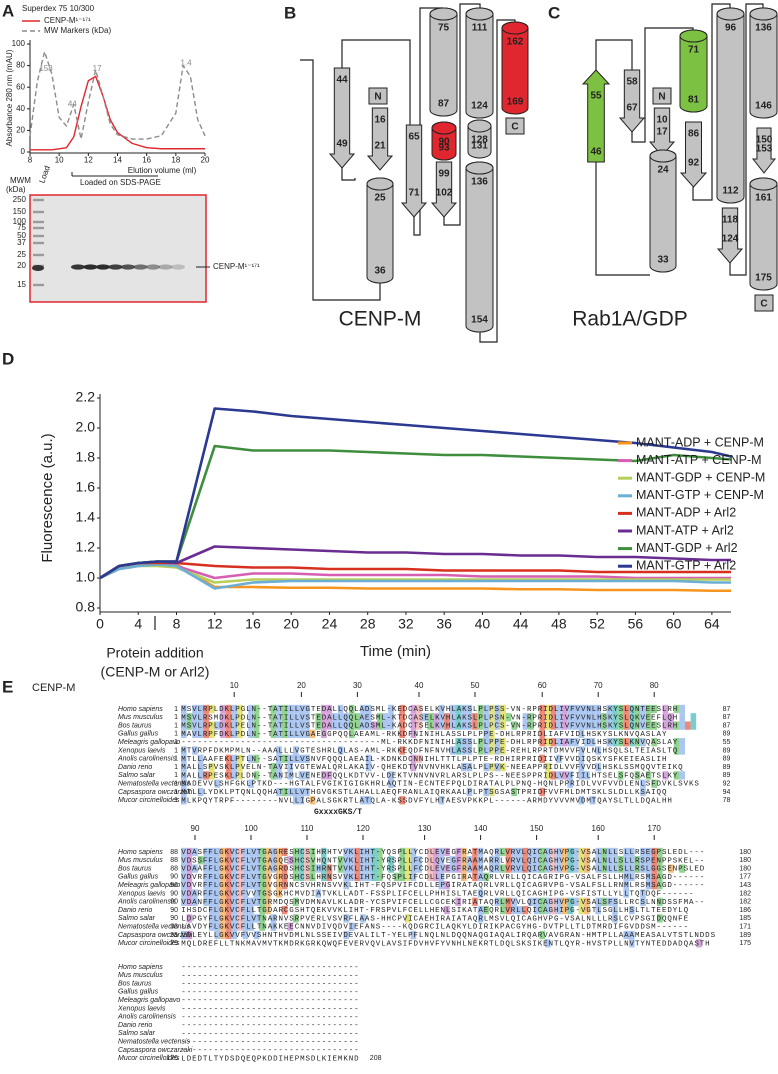 Image resolution: width=778 pixels, height=1074 pixels. I want to click on gel-image, so click(118, 248).